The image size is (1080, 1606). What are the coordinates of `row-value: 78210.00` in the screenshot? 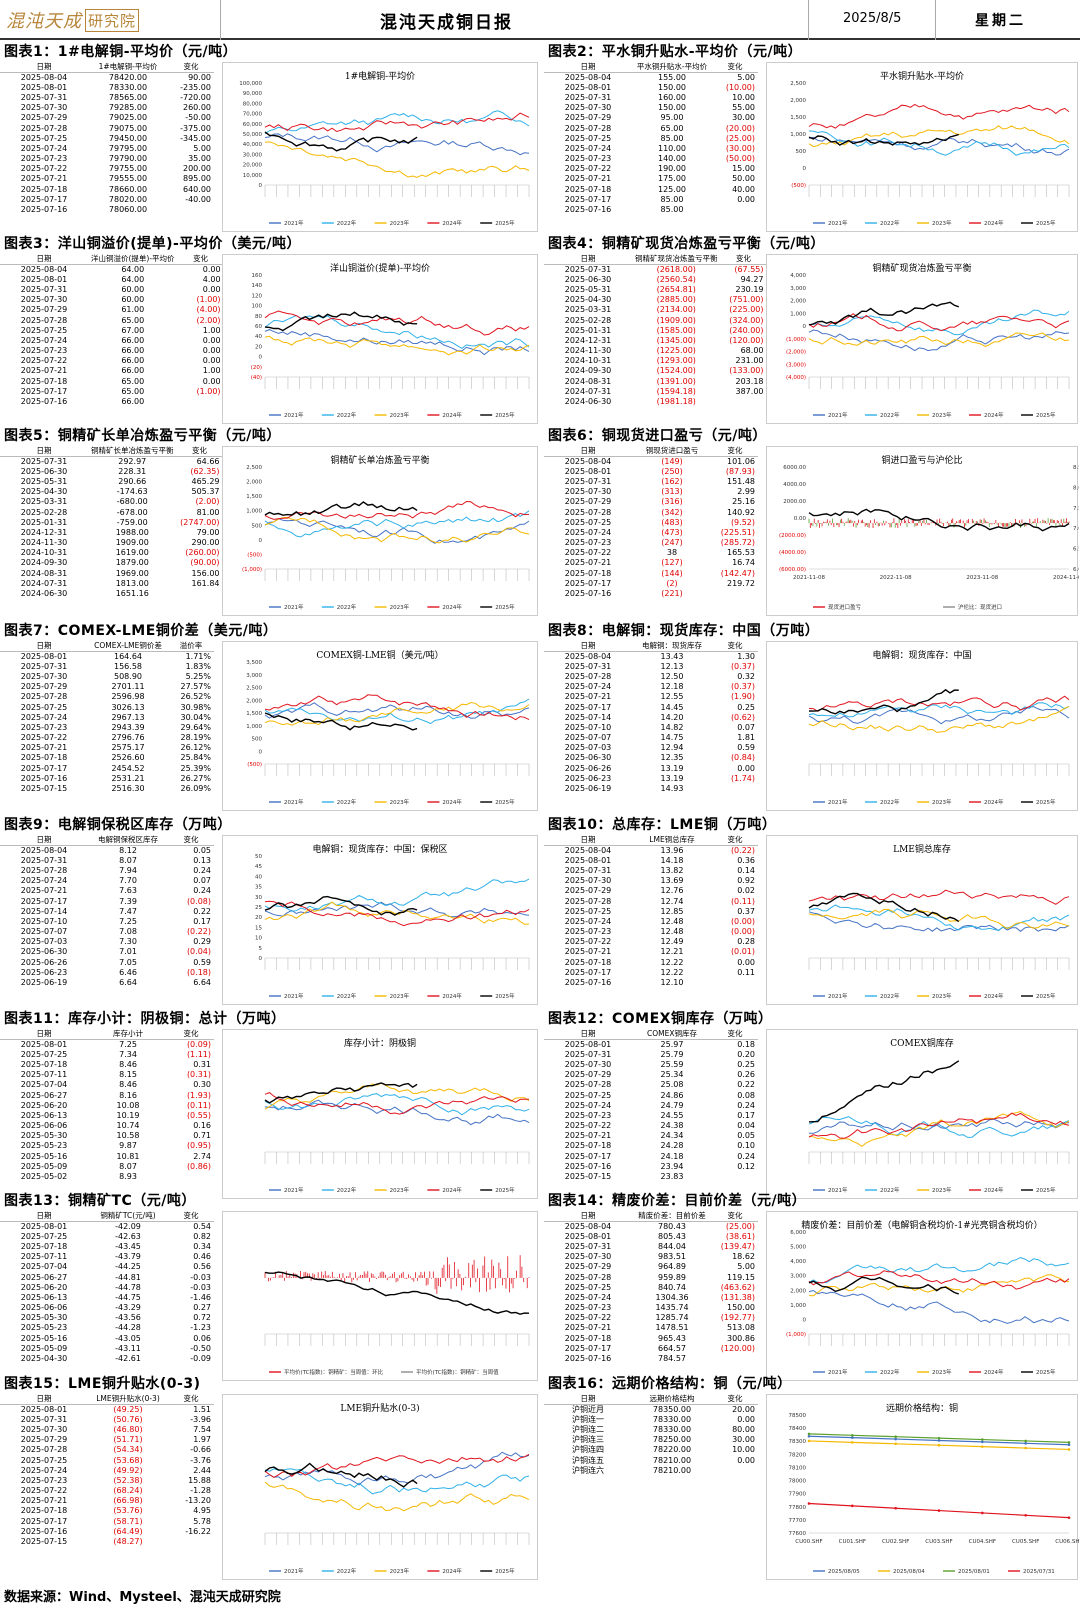 It's located at (672, 1460).